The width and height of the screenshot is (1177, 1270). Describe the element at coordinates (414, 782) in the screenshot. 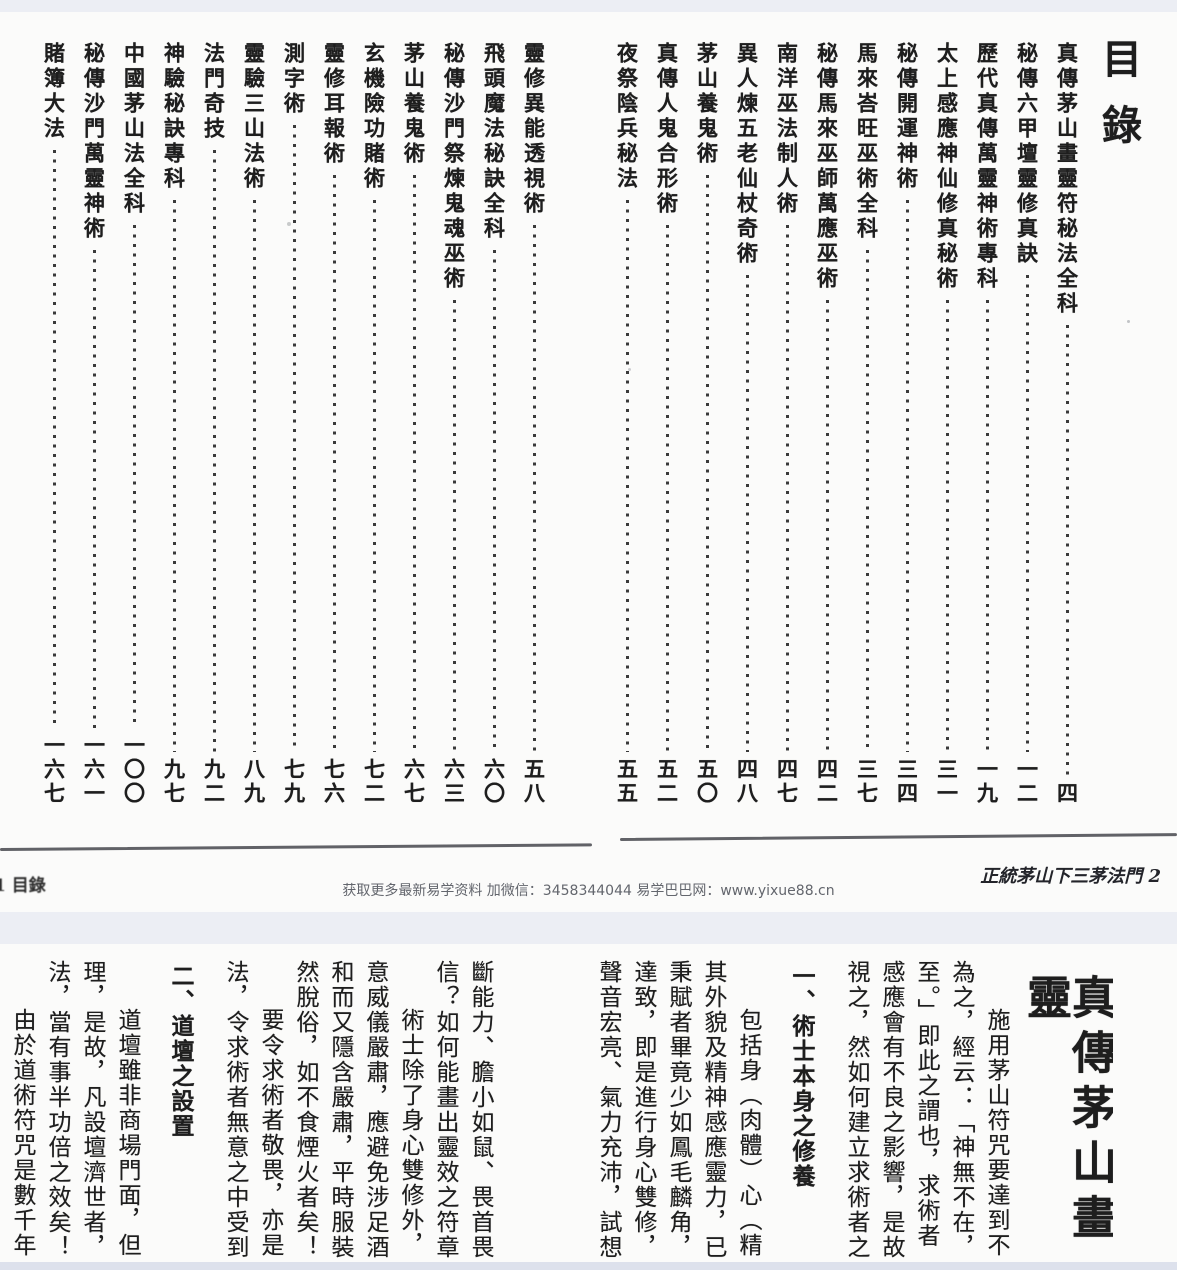

I see `toc-page-number: 六七` at that location.